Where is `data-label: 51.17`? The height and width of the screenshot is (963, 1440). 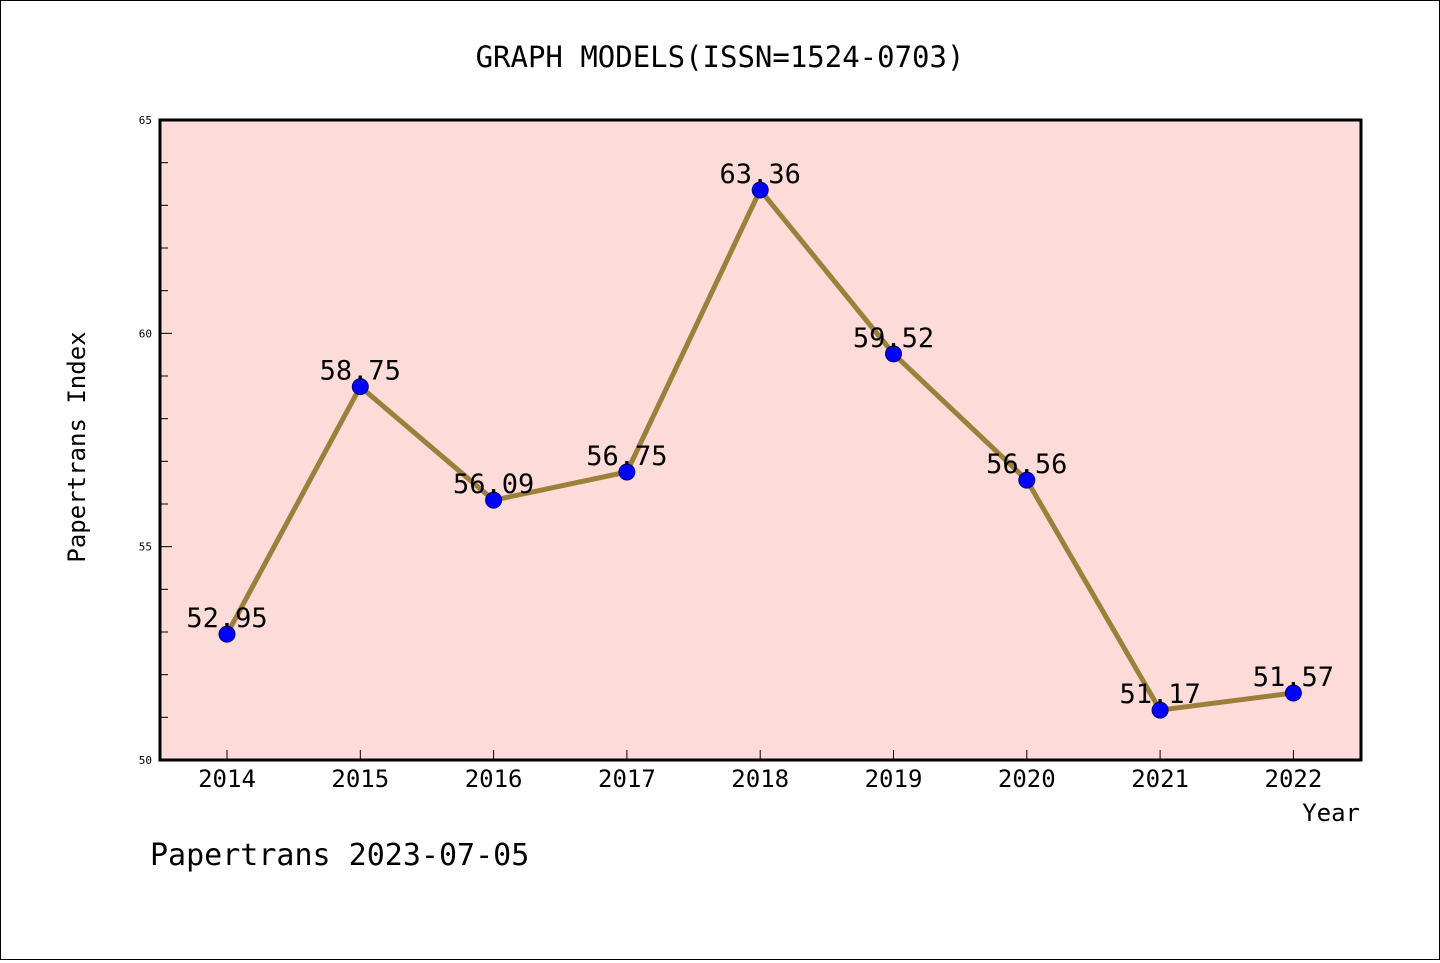 data-label: 51.17 is located at coordinates (1159, 694).